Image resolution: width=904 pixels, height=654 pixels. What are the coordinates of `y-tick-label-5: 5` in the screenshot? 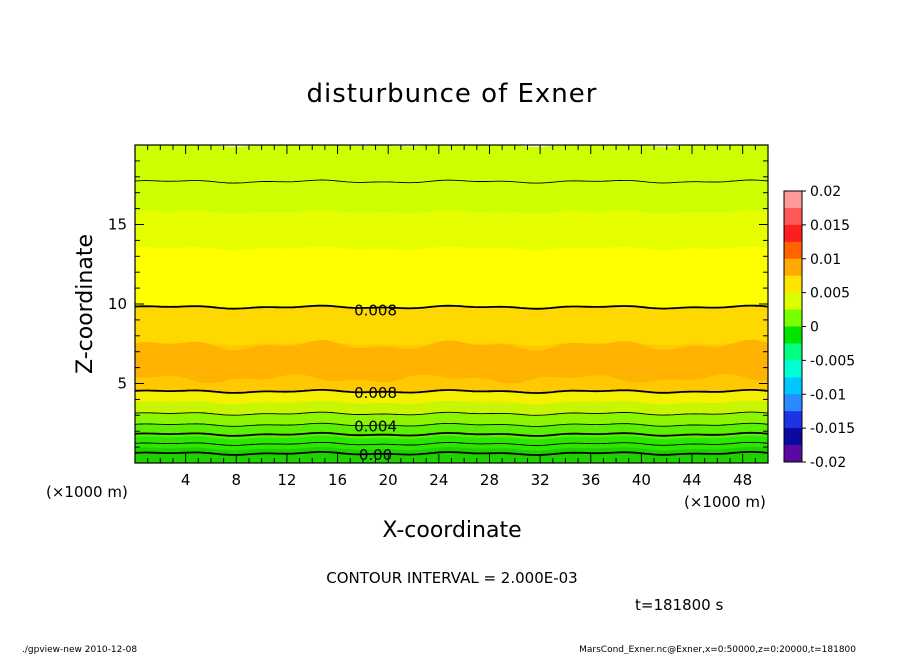 It's located at (122, 384).